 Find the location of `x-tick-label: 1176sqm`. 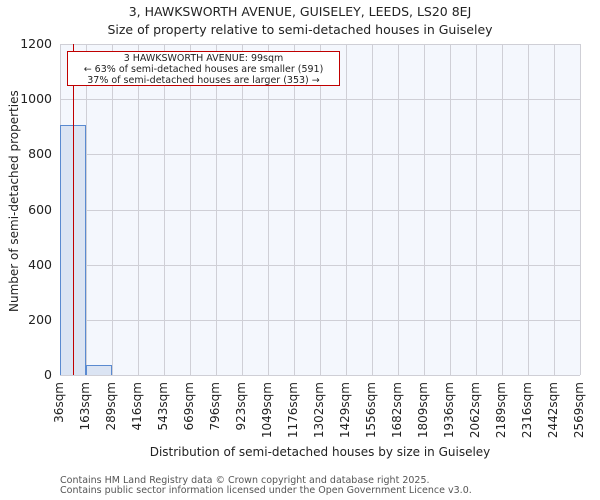

x-tick-label: 1176sqm is located at coordinates (293, 410).